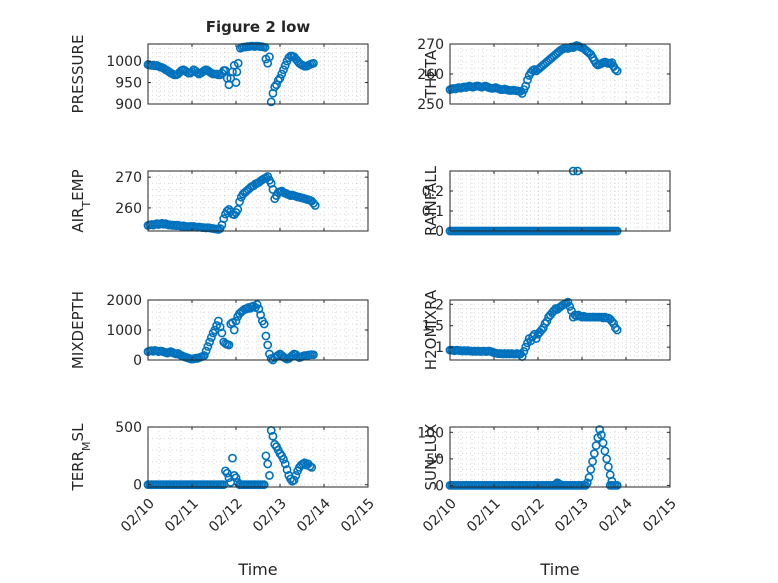 This screenshot has width=778, height=583. Describe the element at coordinates (533, 69) in the screenshot. I see `series-theta` at that location.